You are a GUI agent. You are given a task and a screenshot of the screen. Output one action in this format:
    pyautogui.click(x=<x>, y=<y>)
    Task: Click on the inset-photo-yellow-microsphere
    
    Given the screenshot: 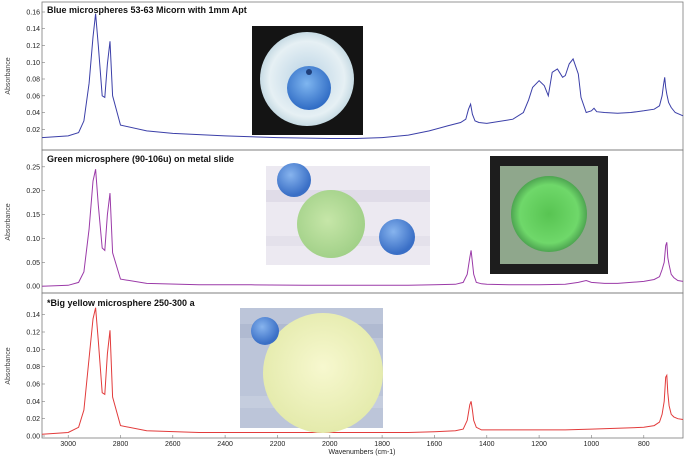 What is the action you would take?
    pyautogui.click(x=311, y=370)
    